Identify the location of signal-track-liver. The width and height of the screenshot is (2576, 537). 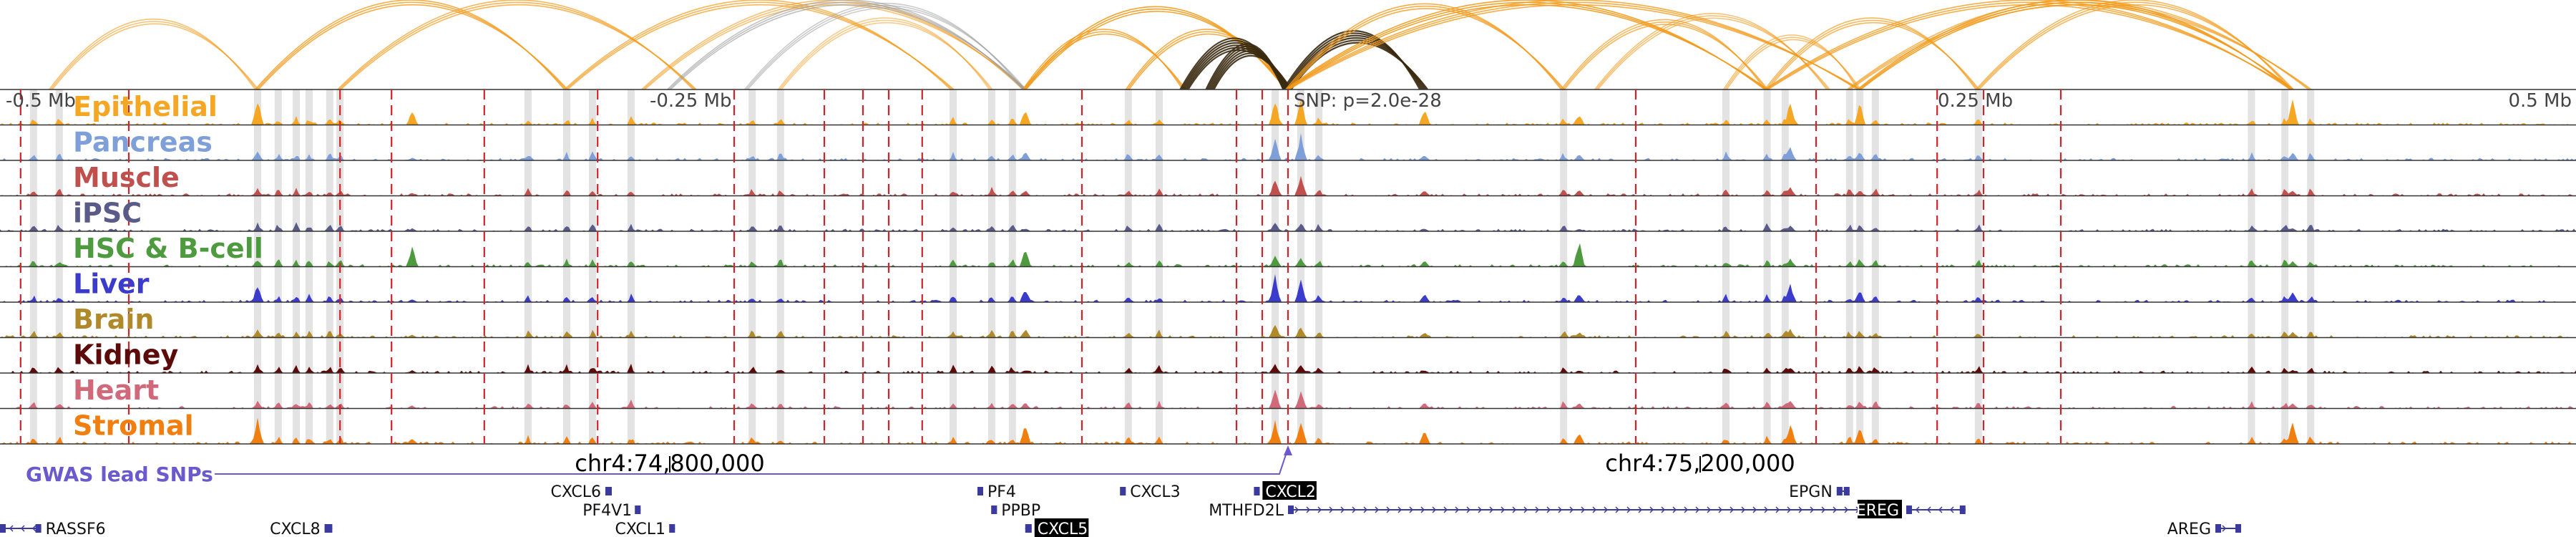
(1288, 288).